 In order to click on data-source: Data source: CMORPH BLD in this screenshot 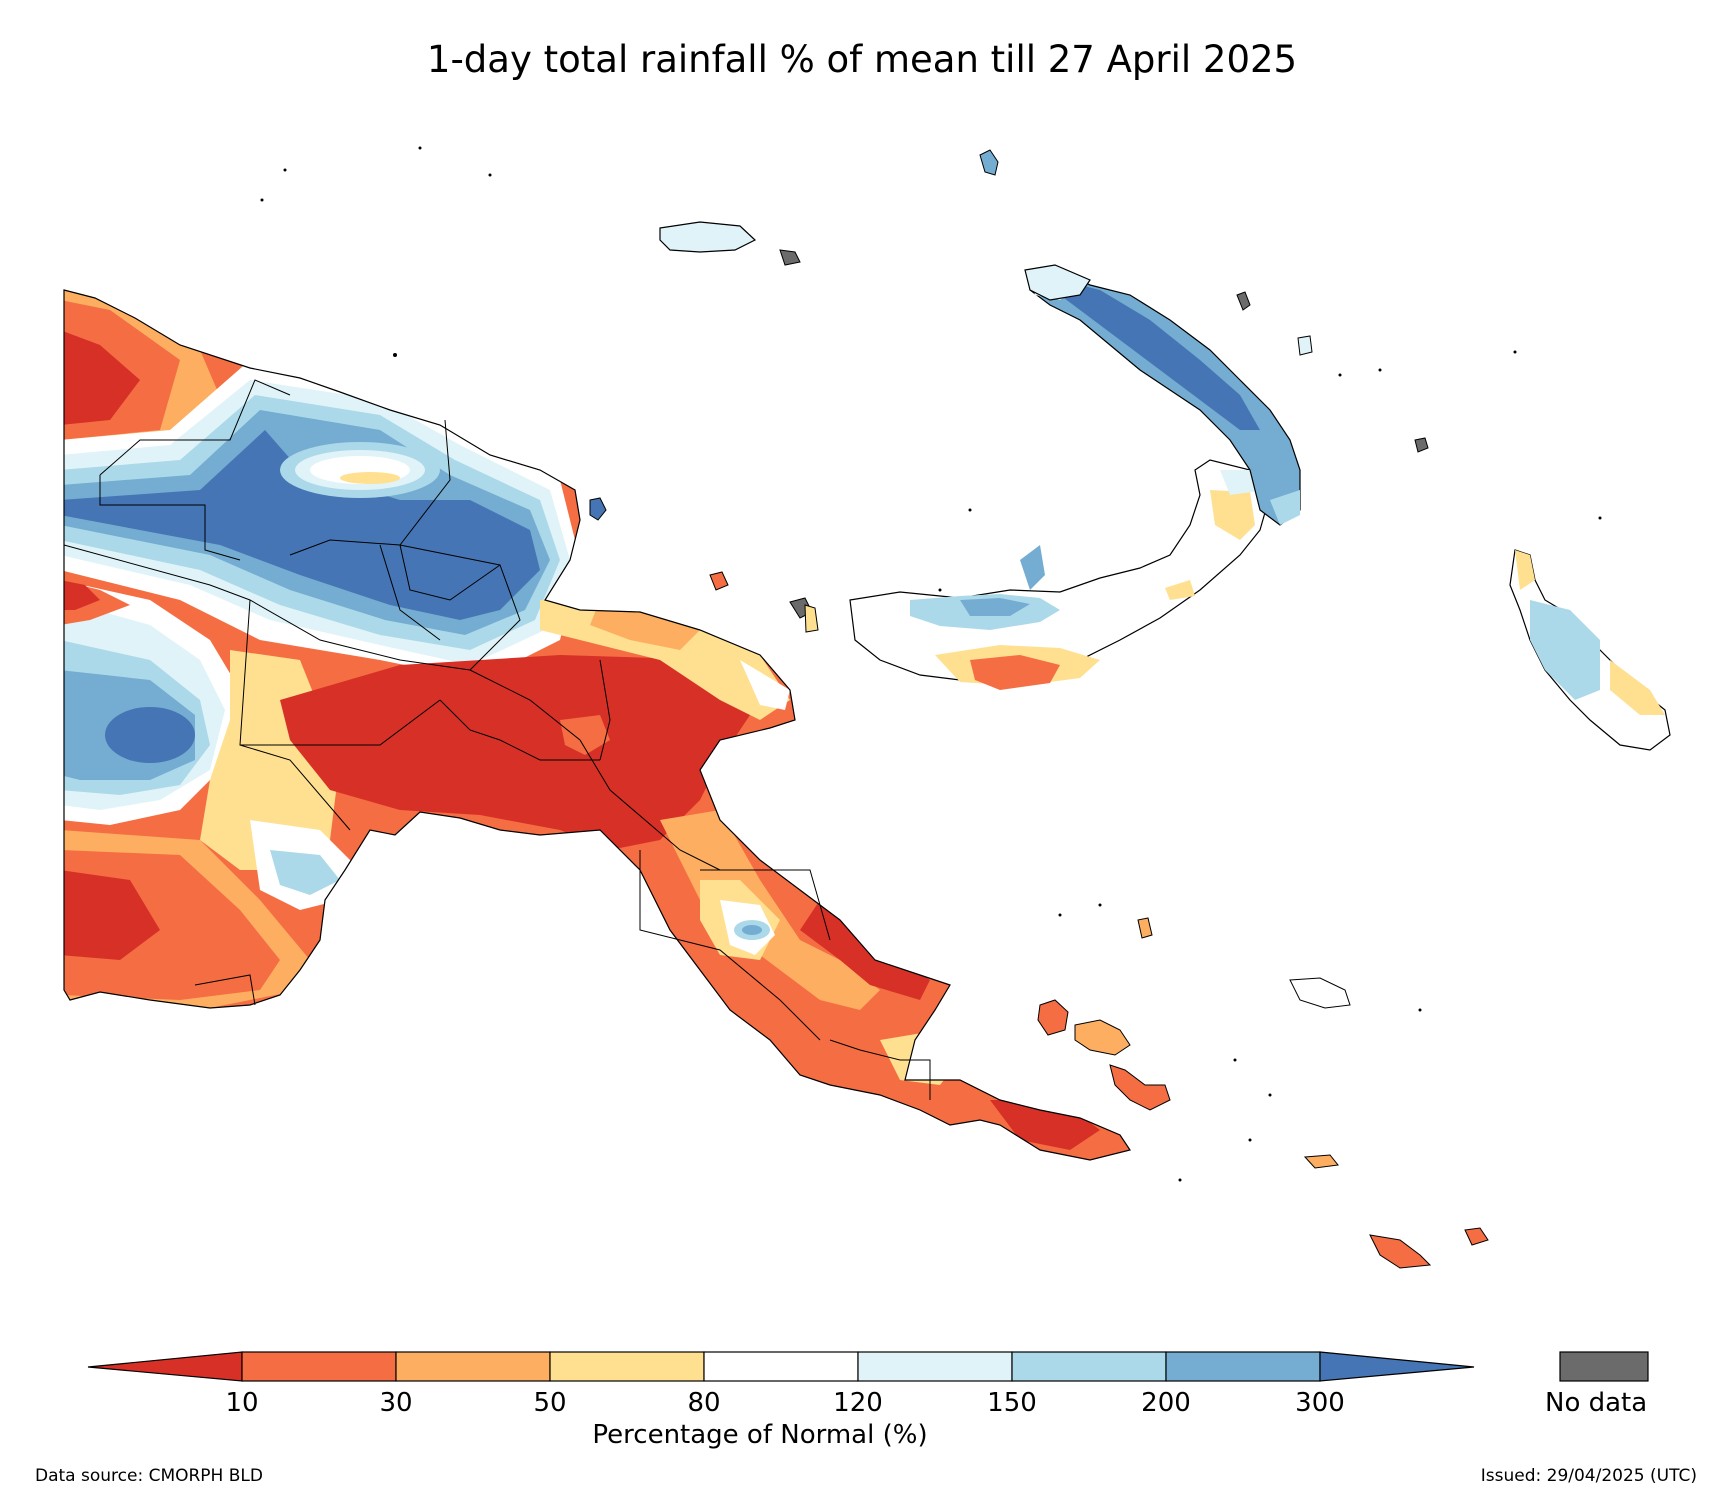, I will do `click(149, 1476)`.